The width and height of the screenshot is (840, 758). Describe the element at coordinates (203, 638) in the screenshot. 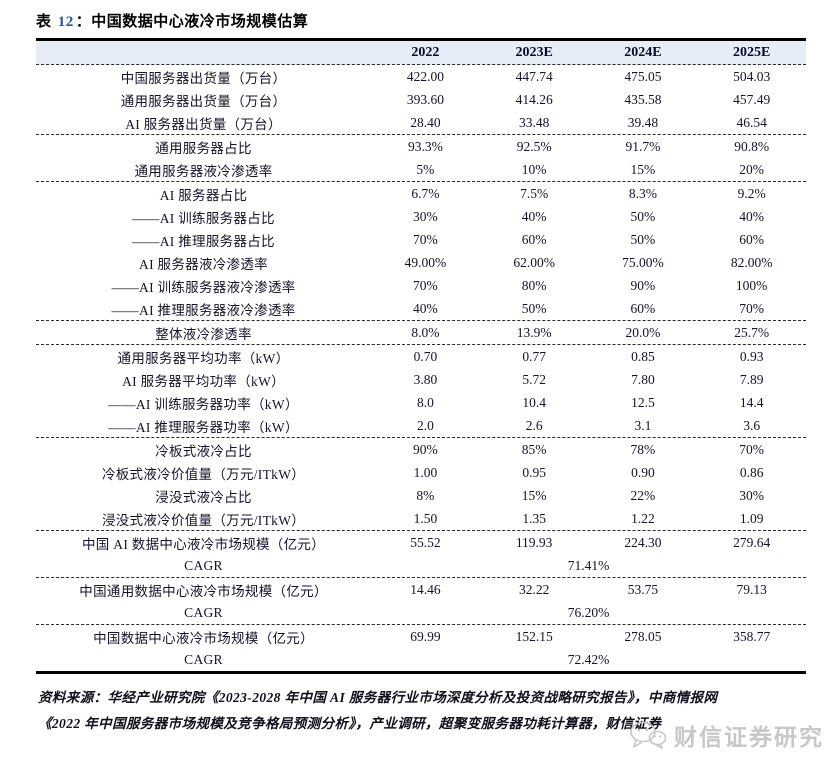

I see `row-label: 中国数据中心液冷市场规模（亿元）` at that location.